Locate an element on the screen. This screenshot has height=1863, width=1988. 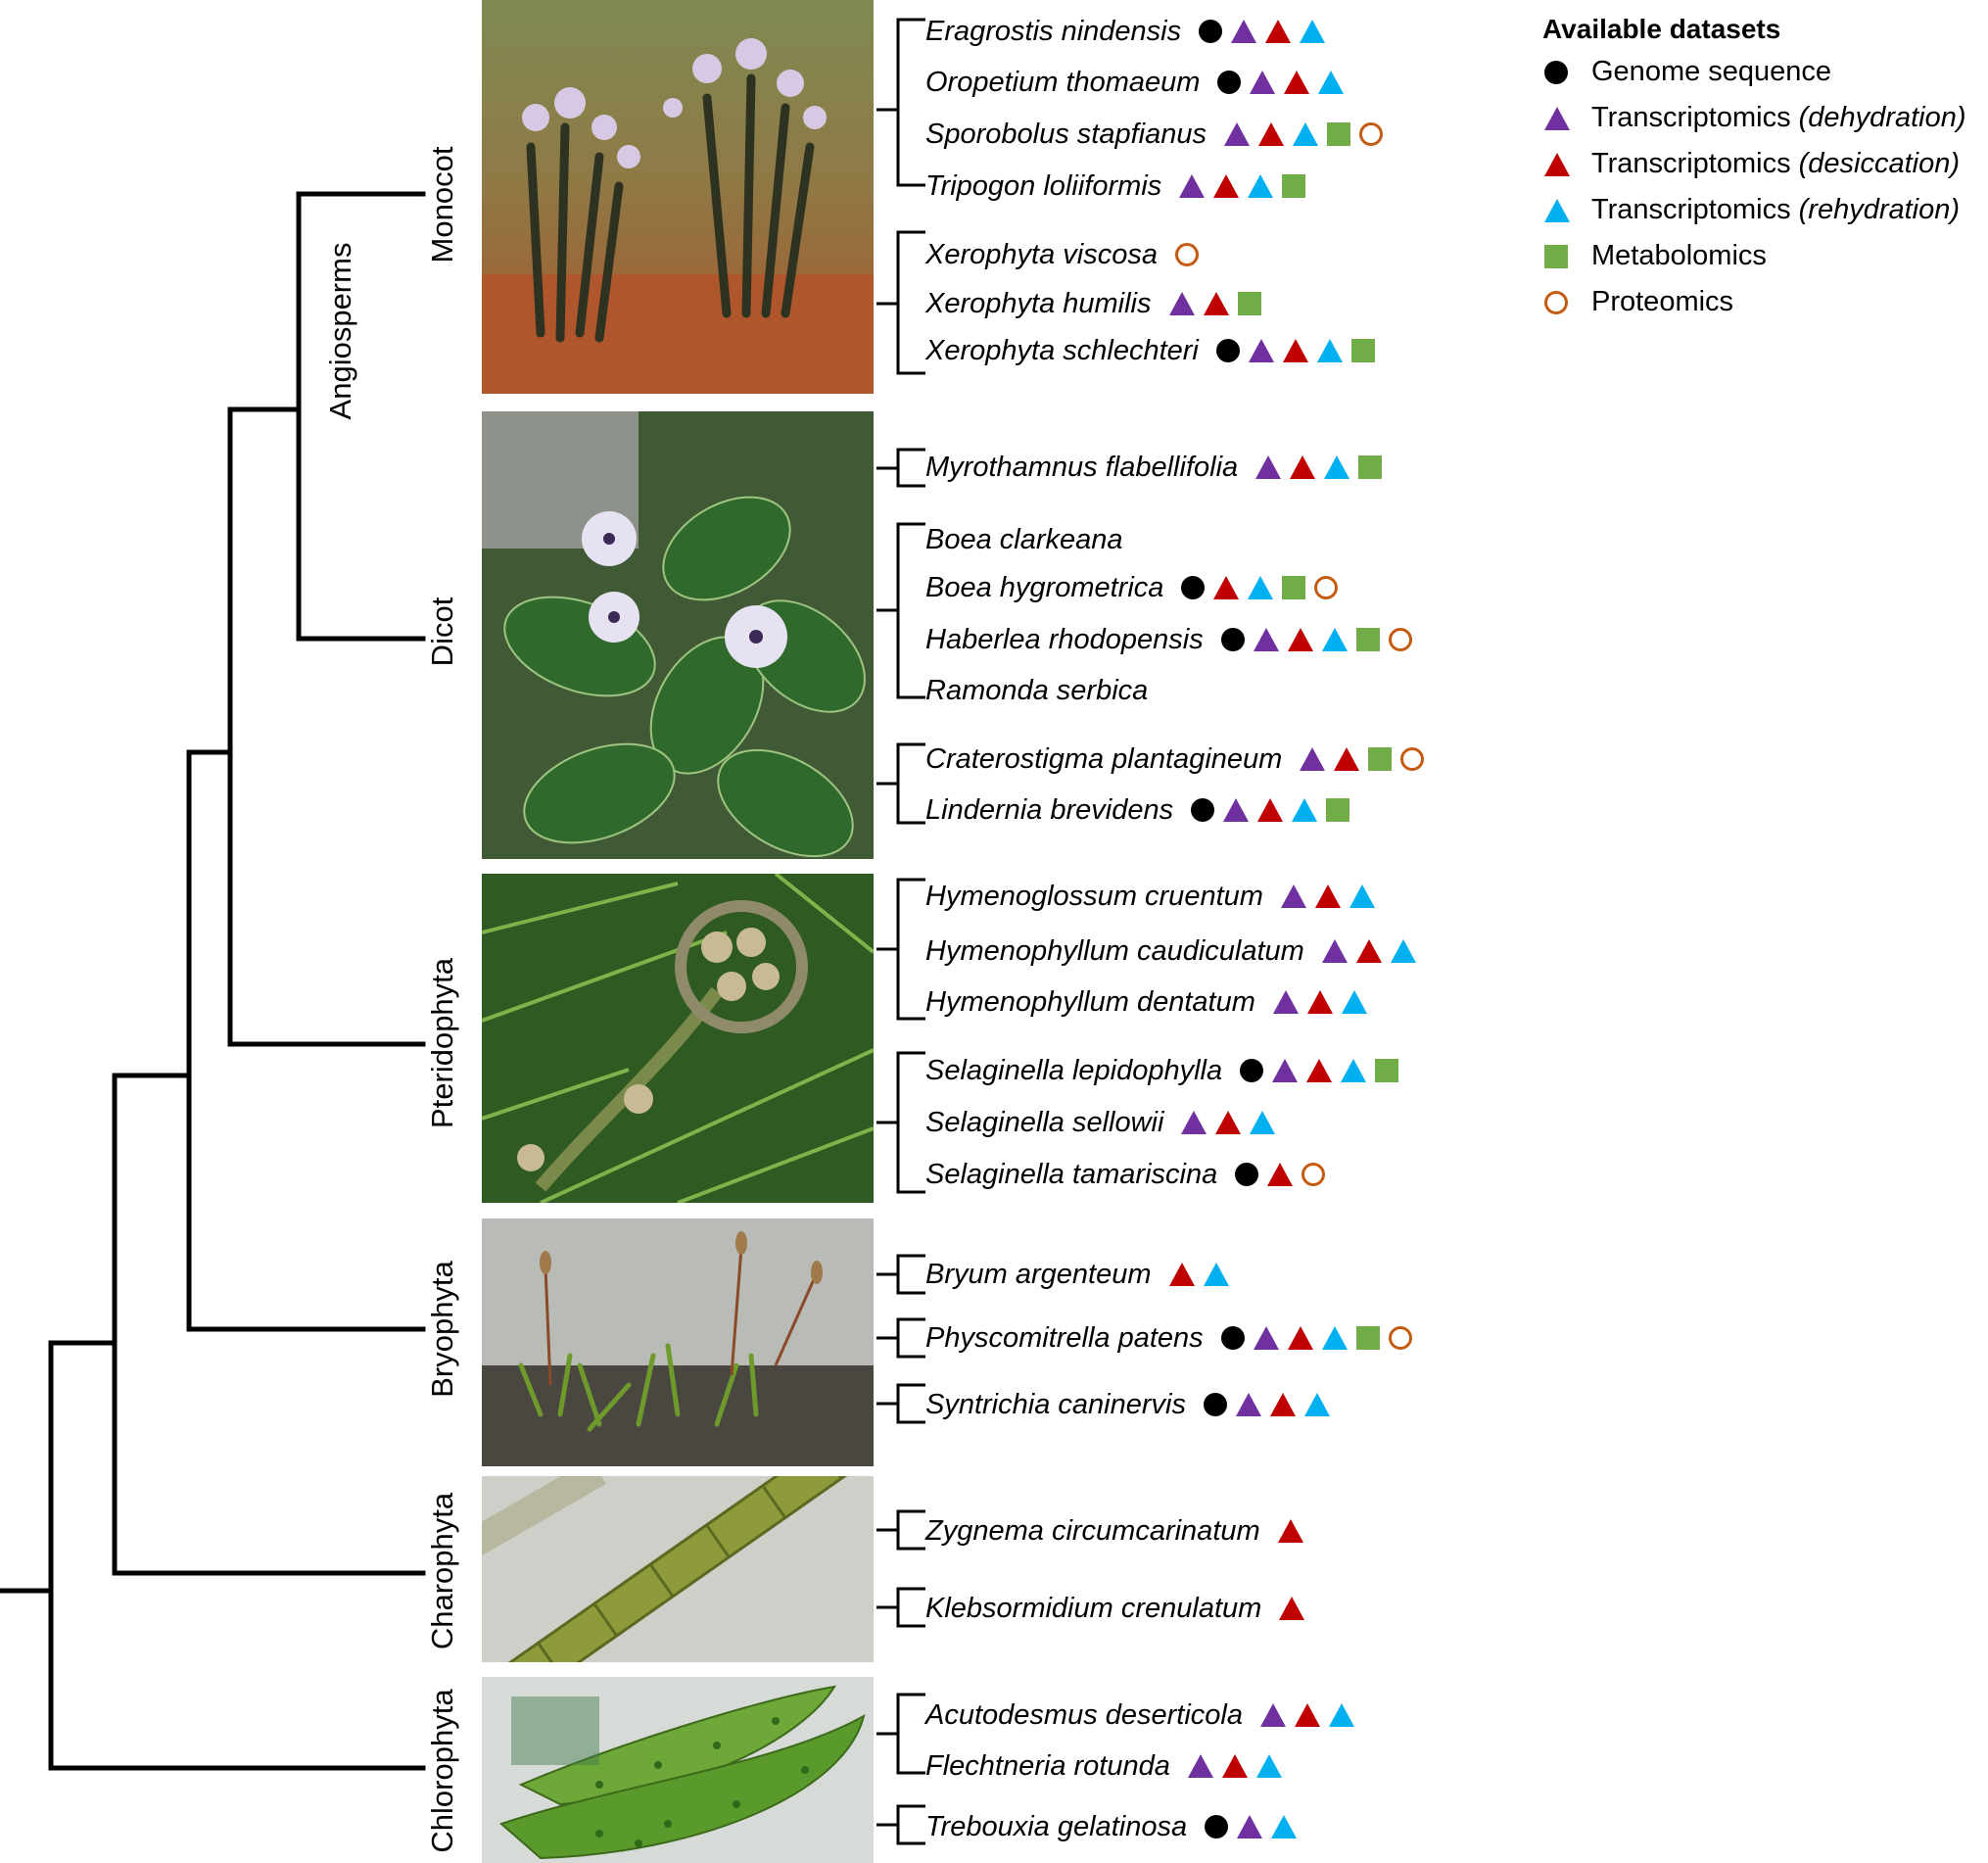
species-row: Zygnema circumcarinatum is located at coordinates (1114, 1531).